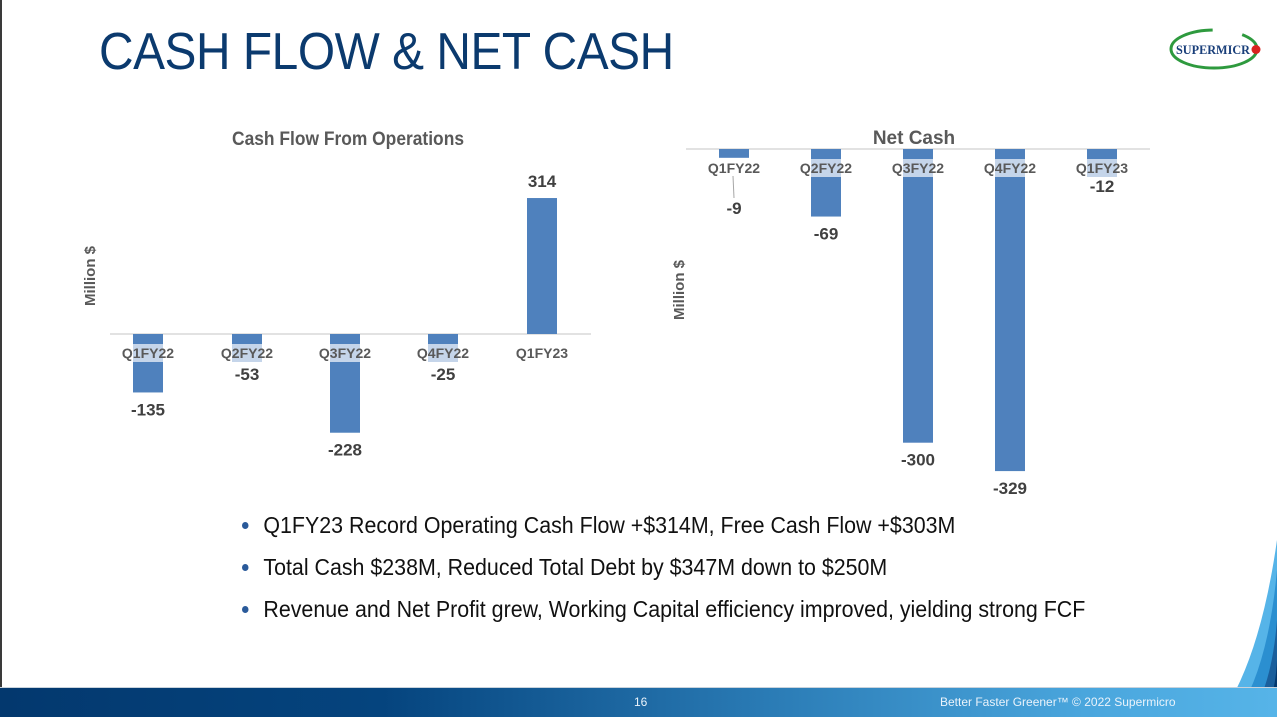  Describe the element at coordinates (348, 139) in the screenshot. I see `cfo-chart-title: Cash Flow From Operations` at that location.